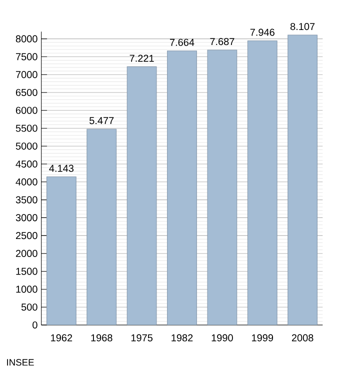 The height and width of the screenshot is (373, 350). I want to click on x-tick-label: 1990, so click(222, 338).